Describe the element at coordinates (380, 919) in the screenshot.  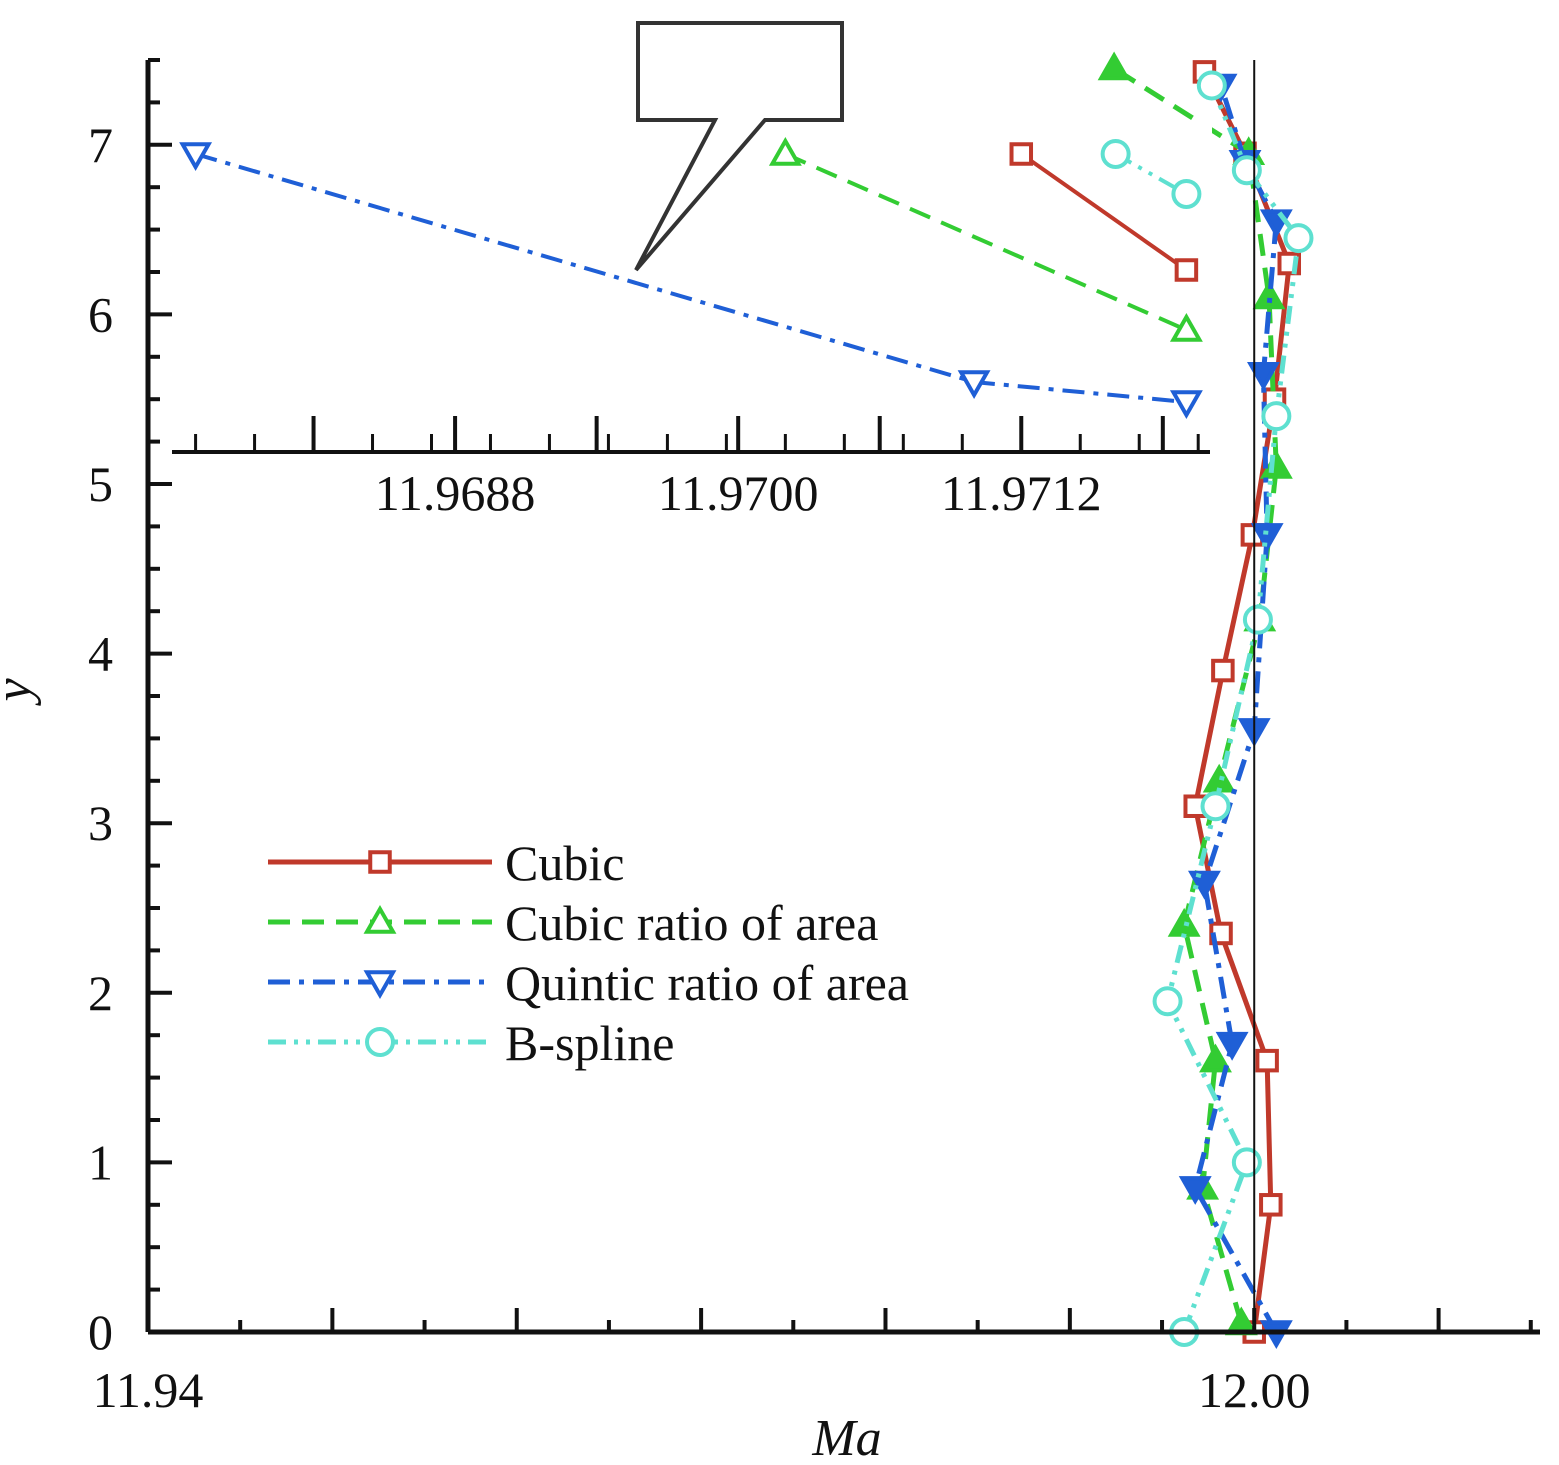
I see `legend-marker-cubic-ratio-of-area` at that location.